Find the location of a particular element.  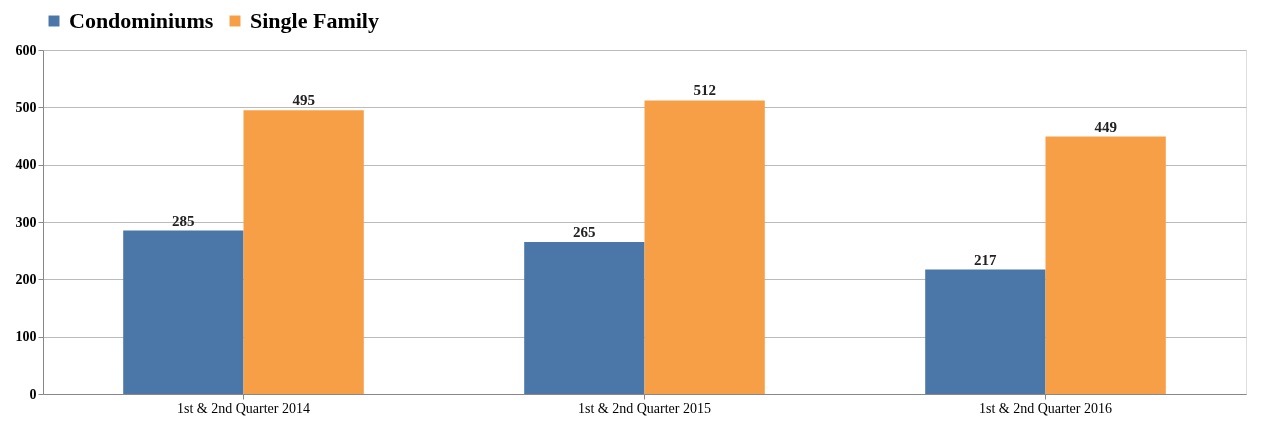

data-label: 495 is located at coordinates (303, 100).